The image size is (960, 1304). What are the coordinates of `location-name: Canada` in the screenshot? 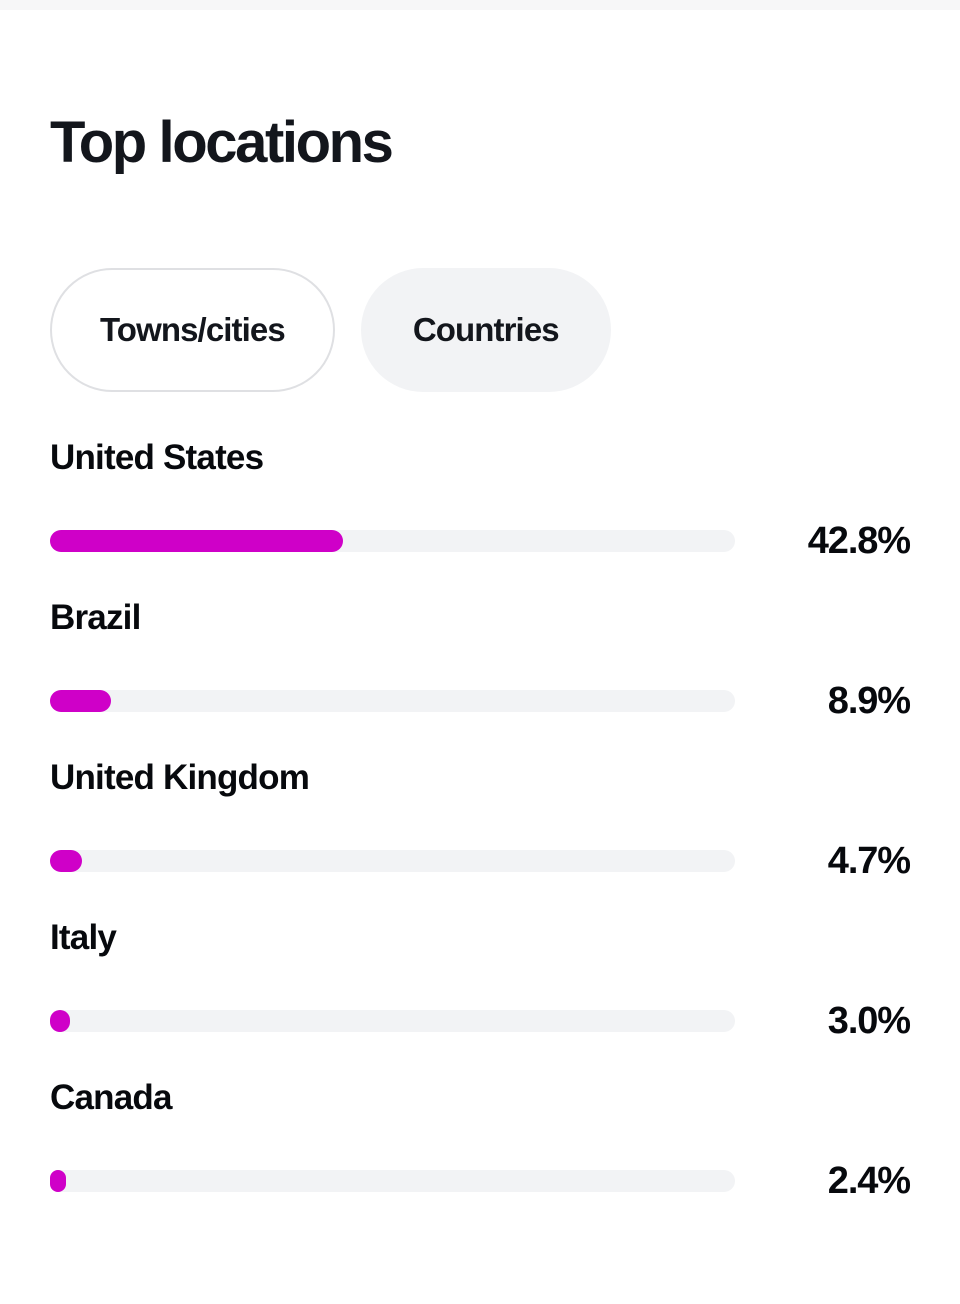 It's located at (111, 1097).